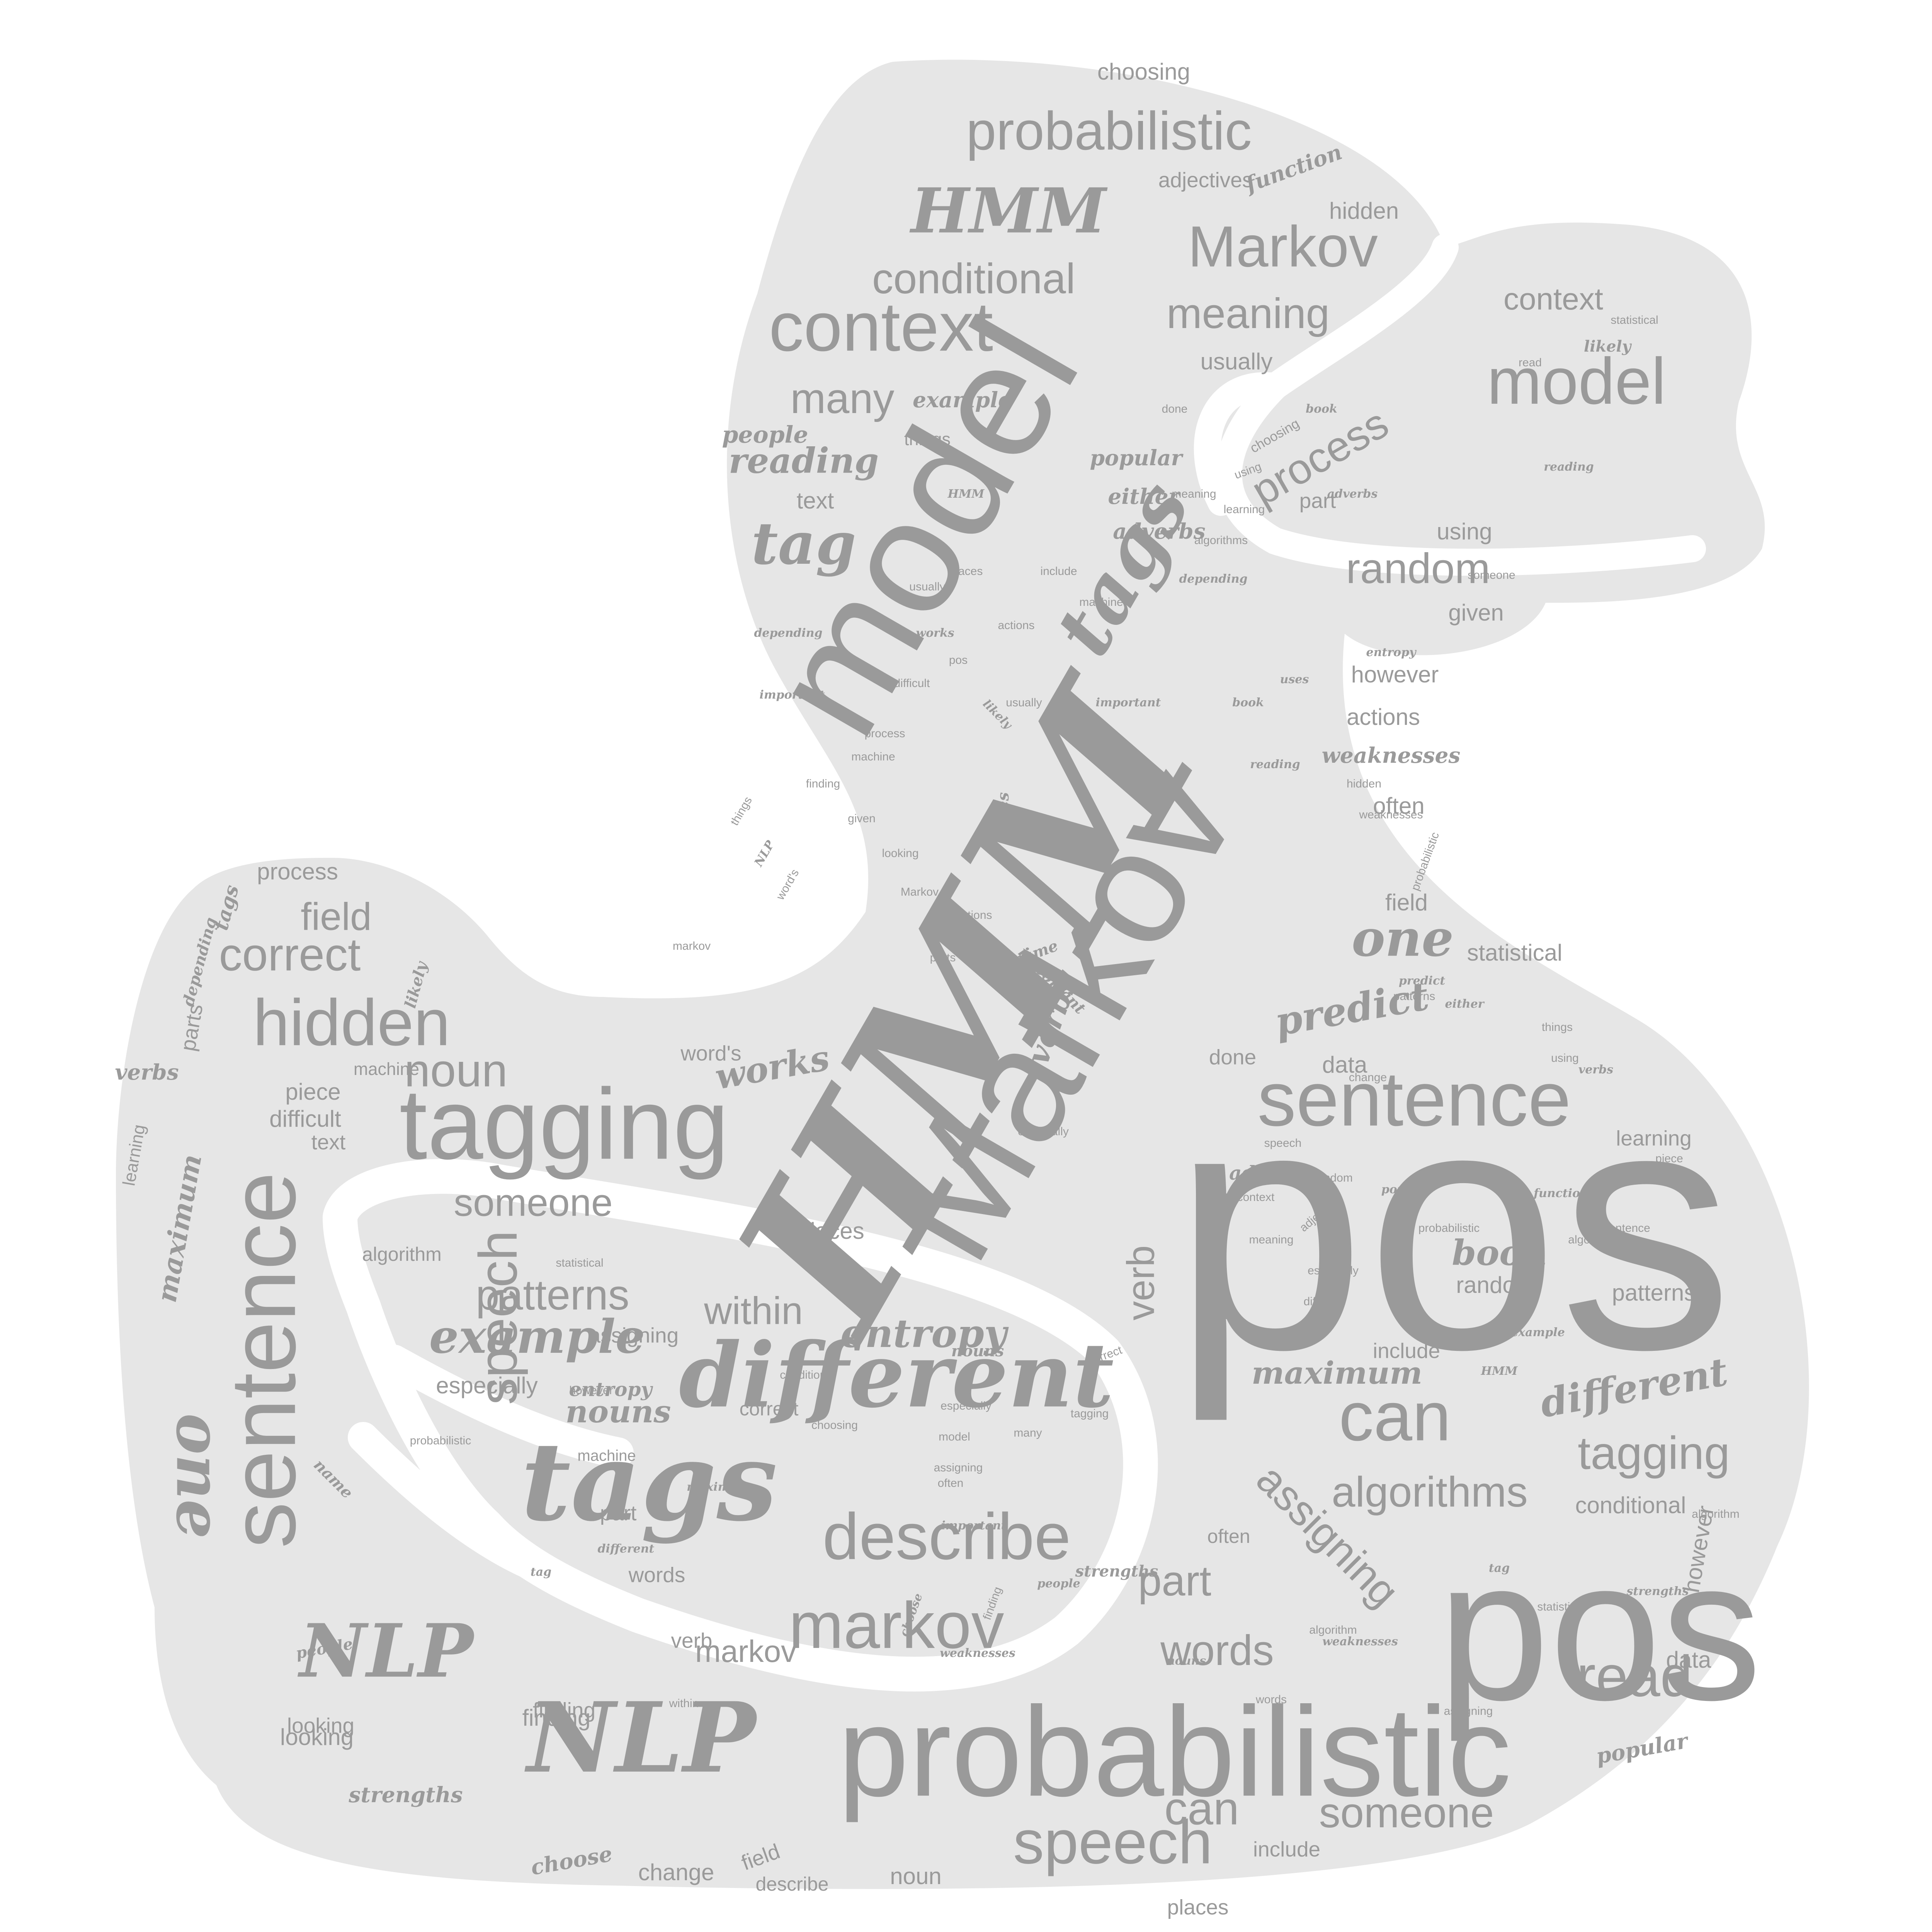  Describe the element at coordinates (741, 1426) in the screenshot. I see `wing-outline` at that location.